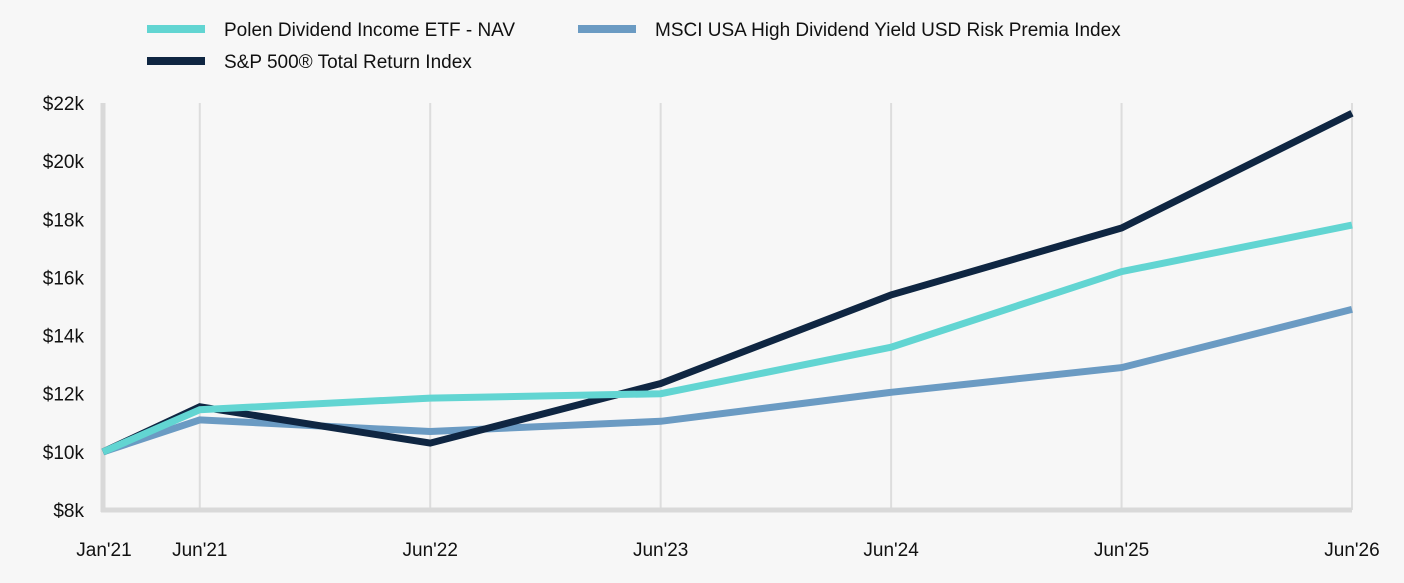 This screenshot has height=583, width=1404. What do you see at coordinates (64, 220) in the screenshot?
I see `y-tick-label: $18k` at bounding box center [64, 220].